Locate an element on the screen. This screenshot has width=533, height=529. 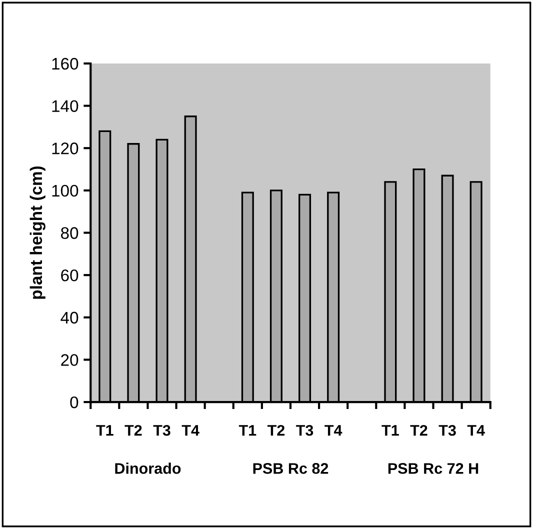
y-tick-label: 0 is located at coordinates (74, 402).